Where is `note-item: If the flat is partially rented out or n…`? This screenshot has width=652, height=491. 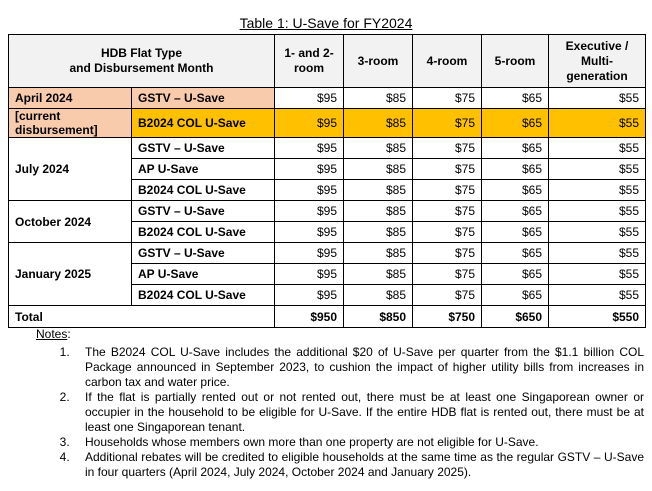 note-item: If the flat is partially rented out or n… is located at coordinates (358, 412).